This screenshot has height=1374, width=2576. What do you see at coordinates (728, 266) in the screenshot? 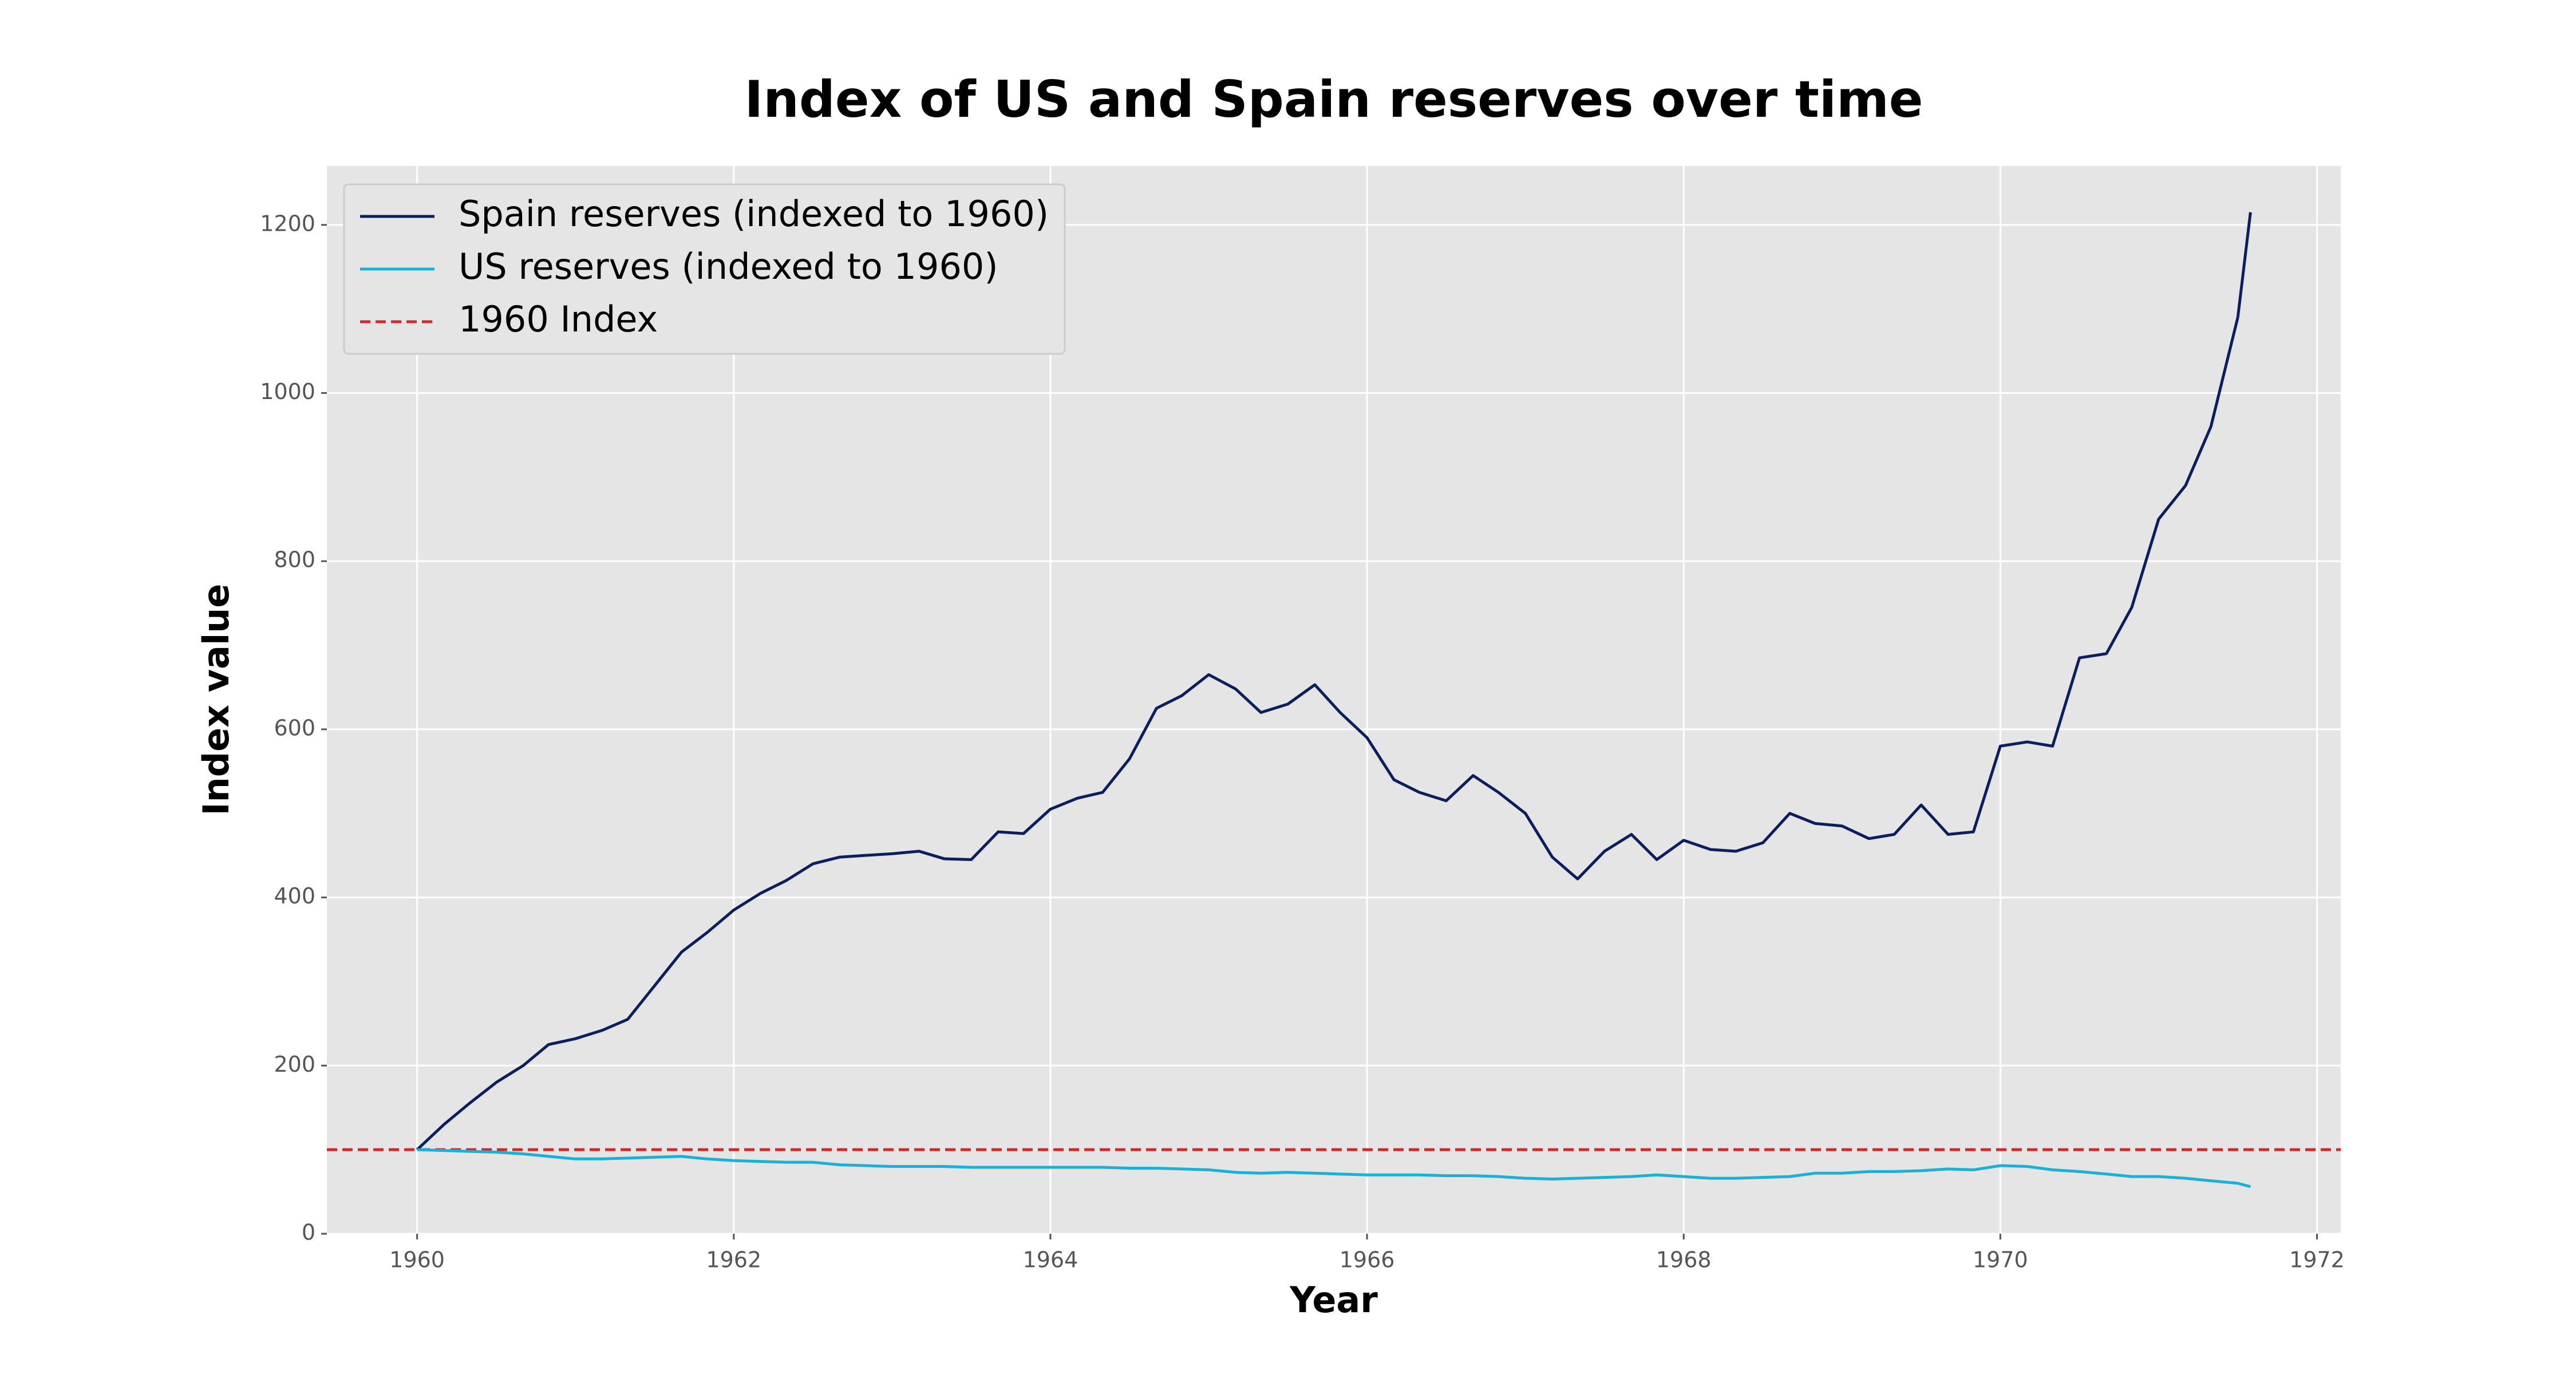
I see `legend-label: US reserves (indexed to 1960)` at bounding box center [728, 266].